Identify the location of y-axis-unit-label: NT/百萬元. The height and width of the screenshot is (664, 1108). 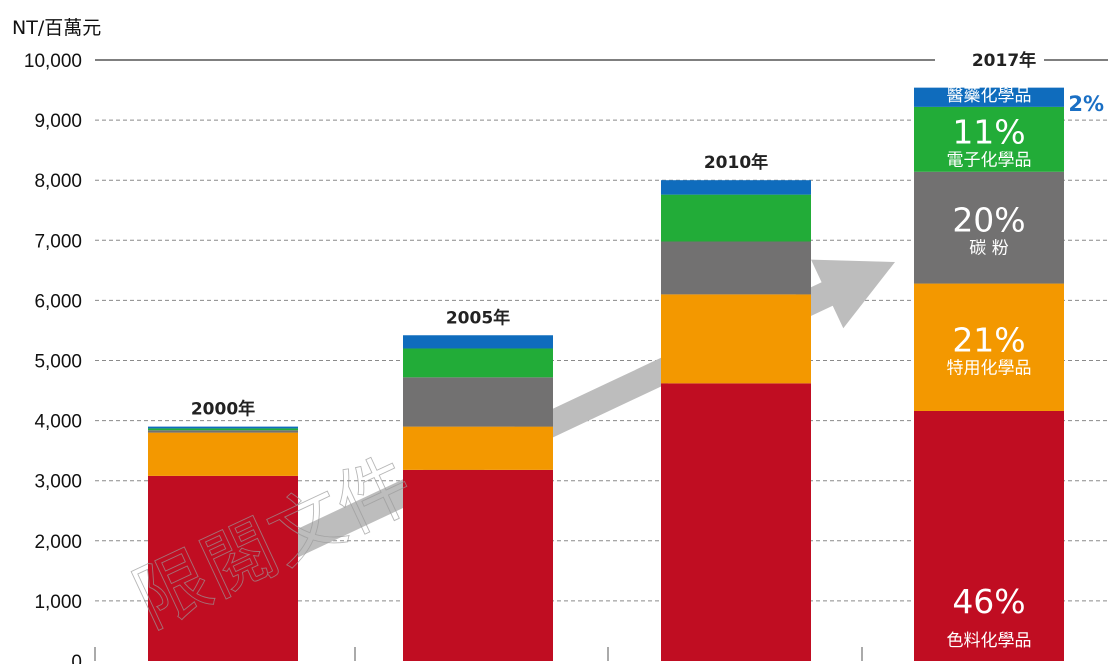
(56, 28).